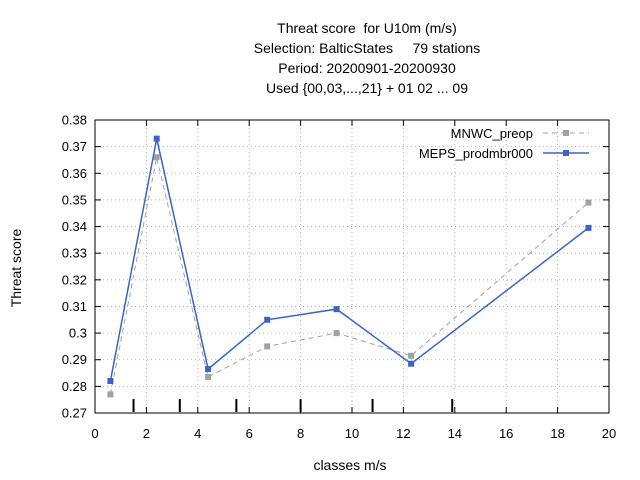 The image size is (640, 480). Describe the element at coordinates (146, 433) in the screenshot. I see `x-tick-label: 2` at that location.